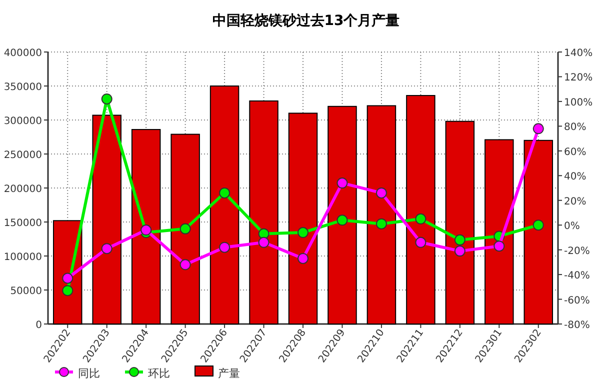  Describe the element at coordinates (23, 121) in the screenshot. I see `y-tick-label: 300000` at that location.